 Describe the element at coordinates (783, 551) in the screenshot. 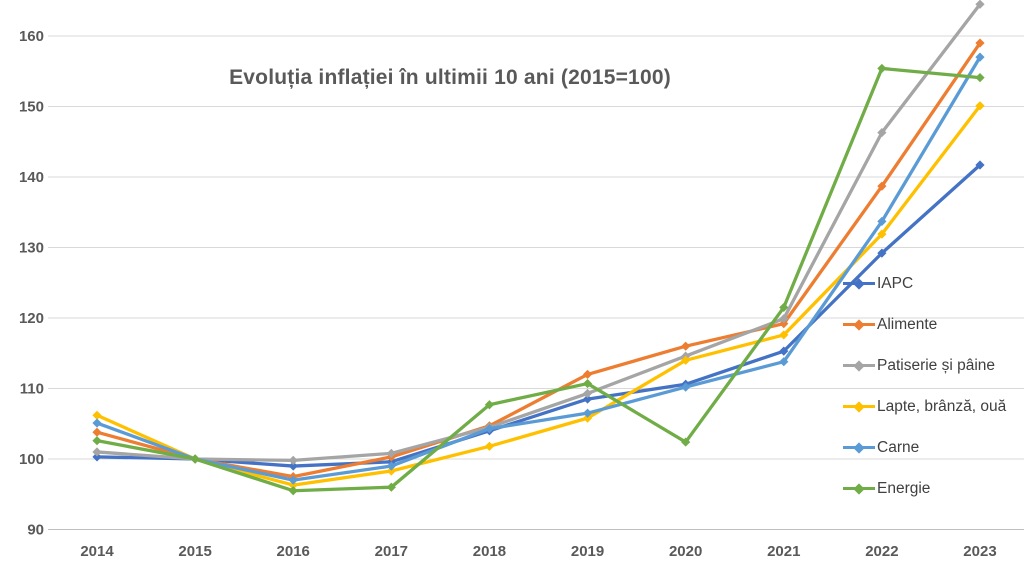

I see `x-tick-label: 2021` at that location.